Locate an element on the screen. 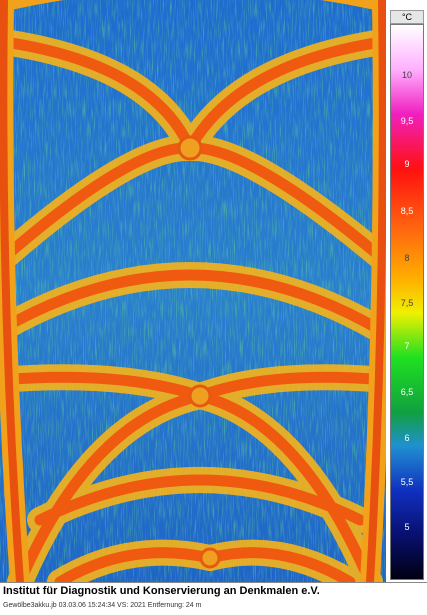  temperature-colorbar: °C 1 is located at coordinates (407, 296).